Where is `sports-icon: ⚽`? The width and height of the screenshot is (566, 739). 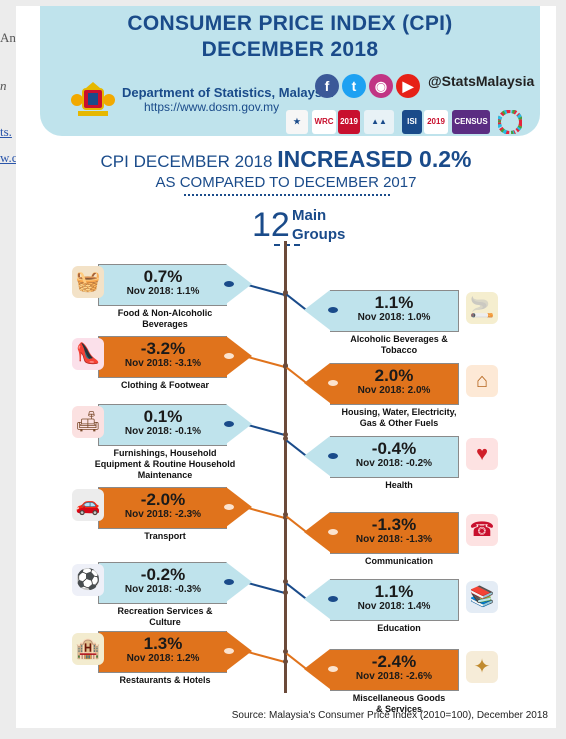 sports-icon: ⚽ is located at coordinates (88, 580).